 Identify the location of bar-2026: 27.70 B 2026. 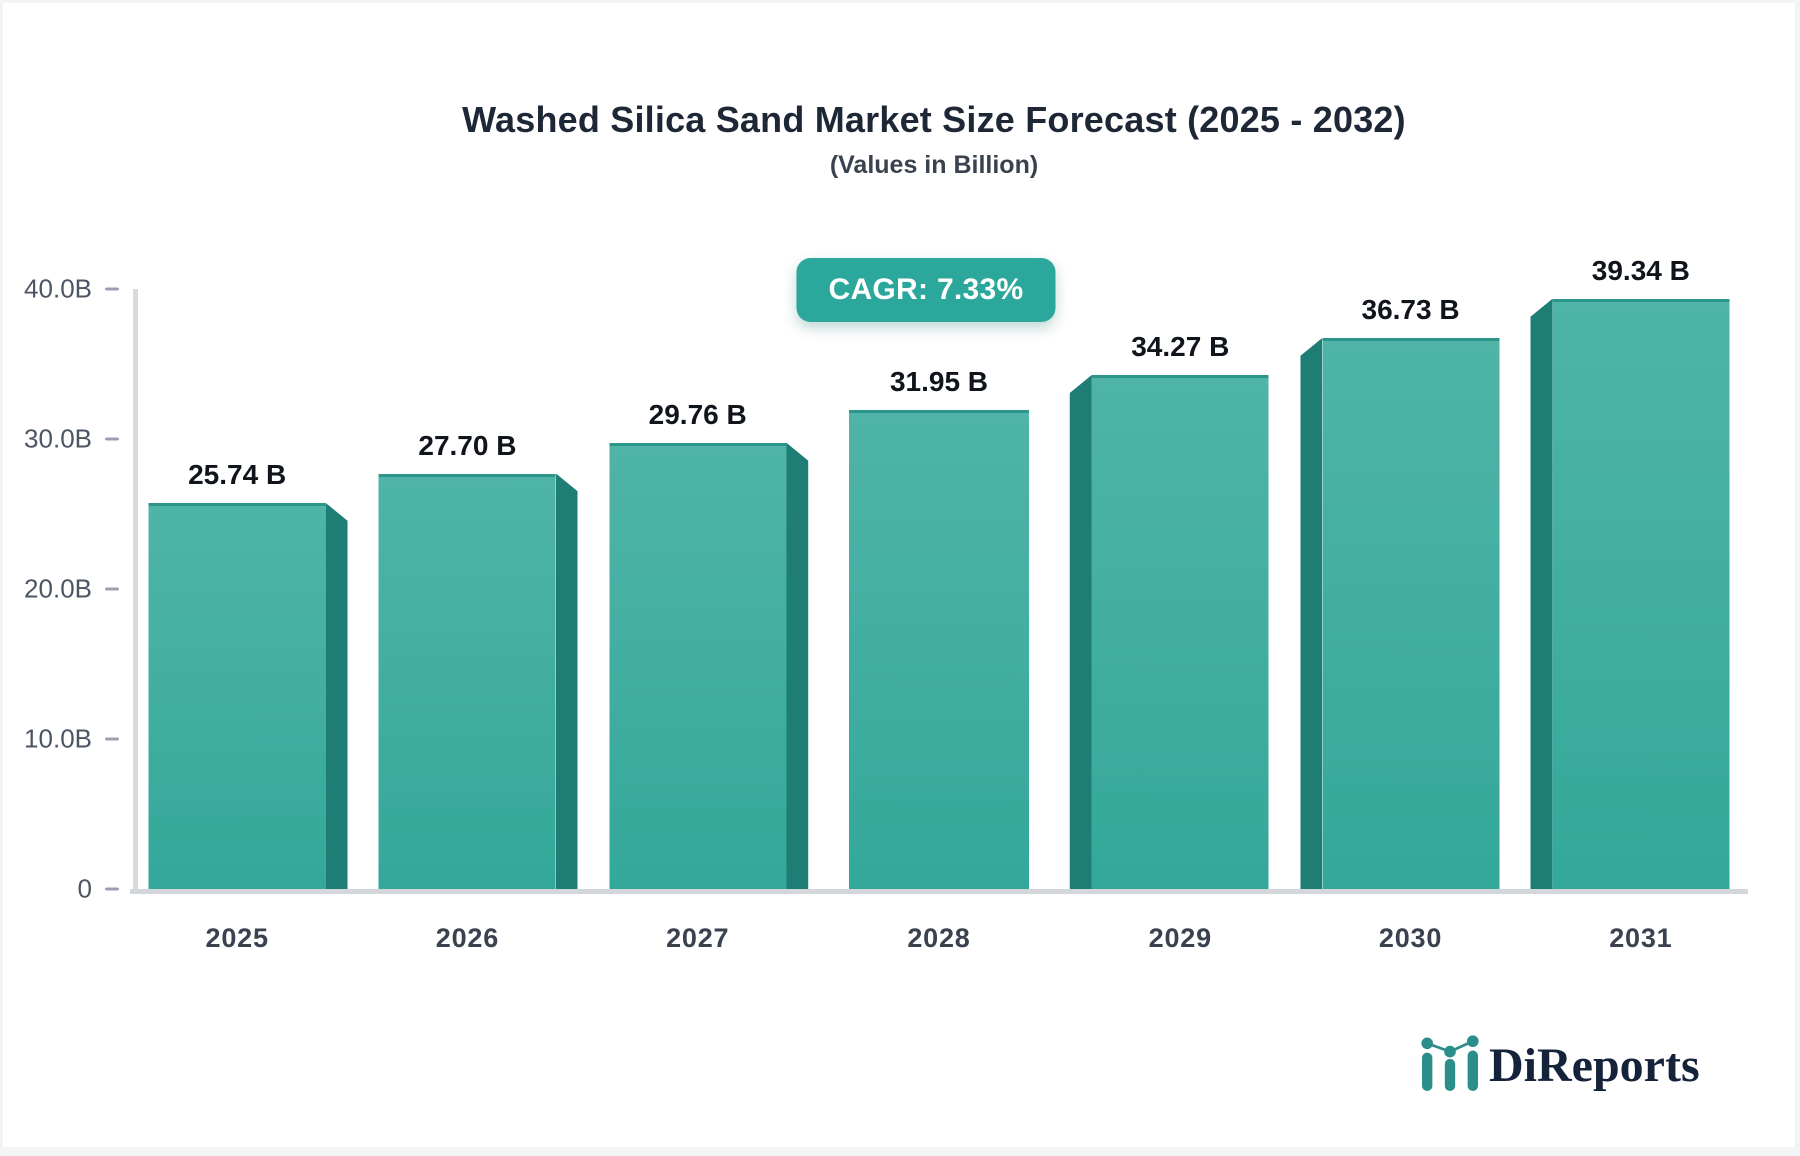
(478, 691).